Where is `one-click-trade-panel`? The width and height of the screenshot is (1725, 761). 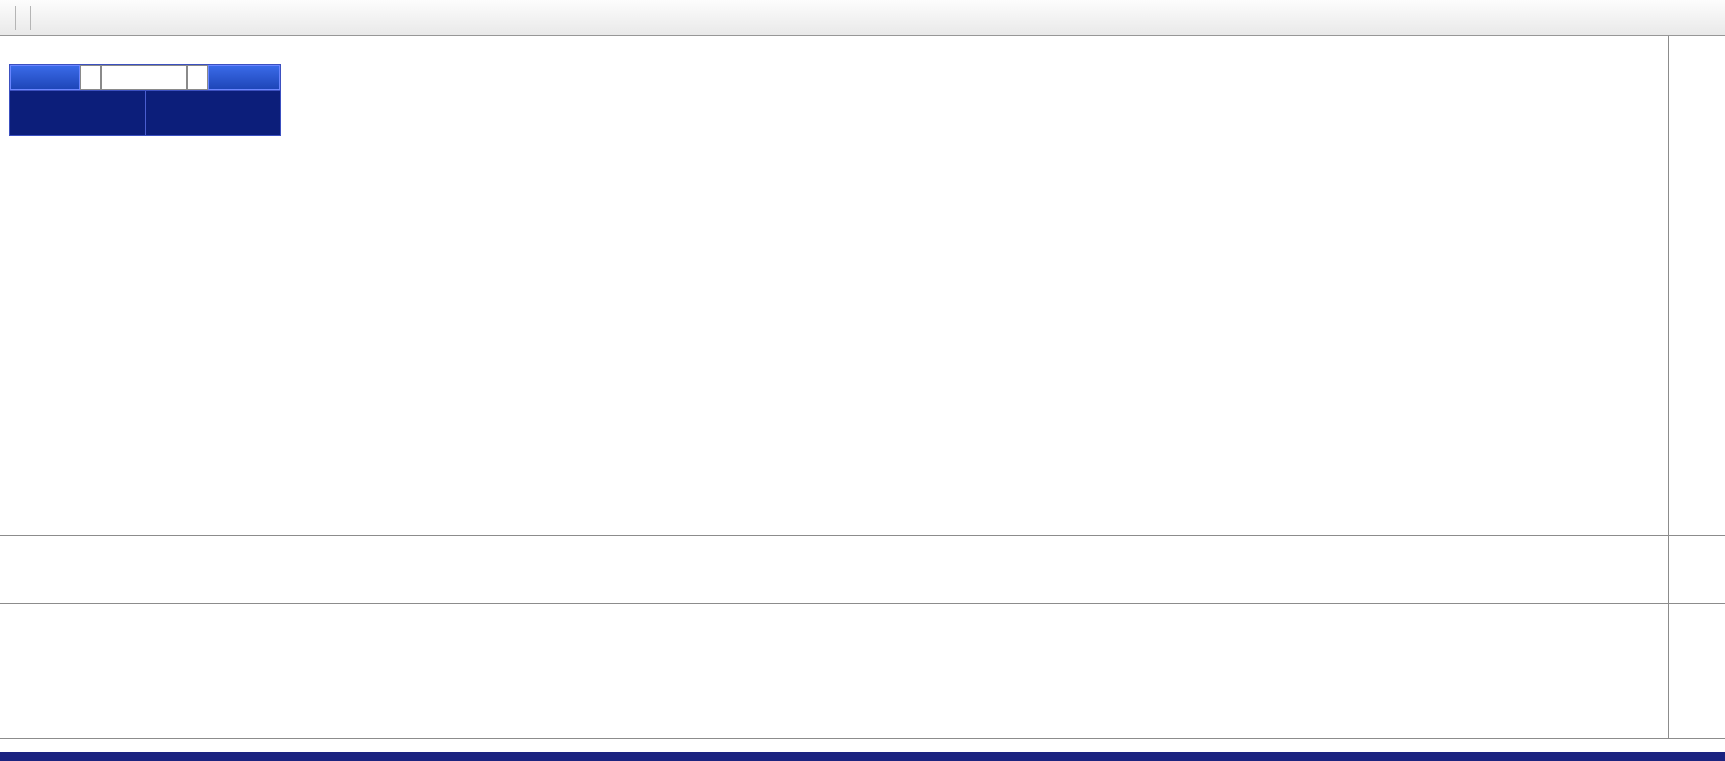
one-click-trade-panel is located at coordinates (145, 100).